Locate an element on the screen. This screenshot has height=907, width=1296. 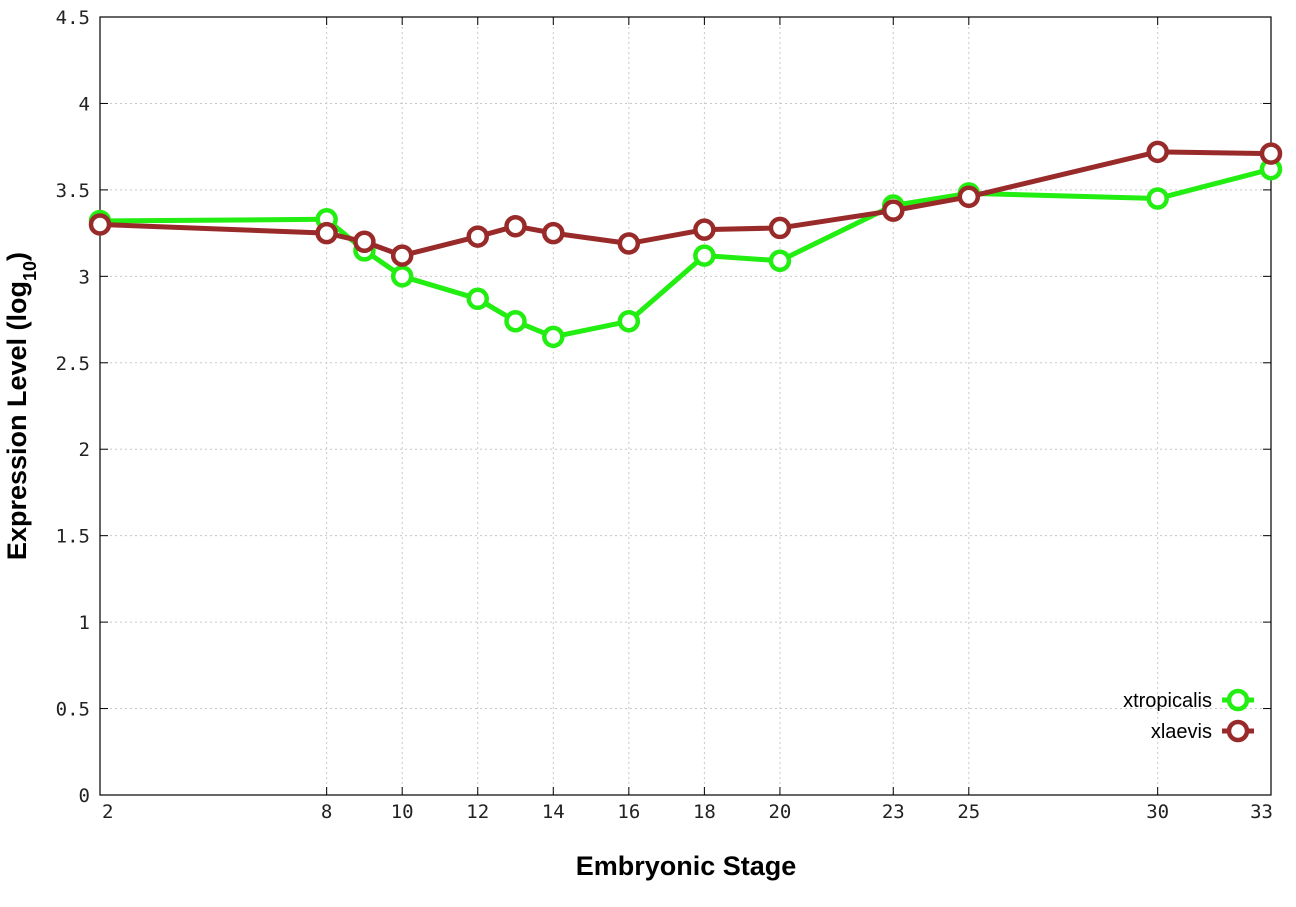
y-tick-label: 2 is located at coordinates (84, 450).